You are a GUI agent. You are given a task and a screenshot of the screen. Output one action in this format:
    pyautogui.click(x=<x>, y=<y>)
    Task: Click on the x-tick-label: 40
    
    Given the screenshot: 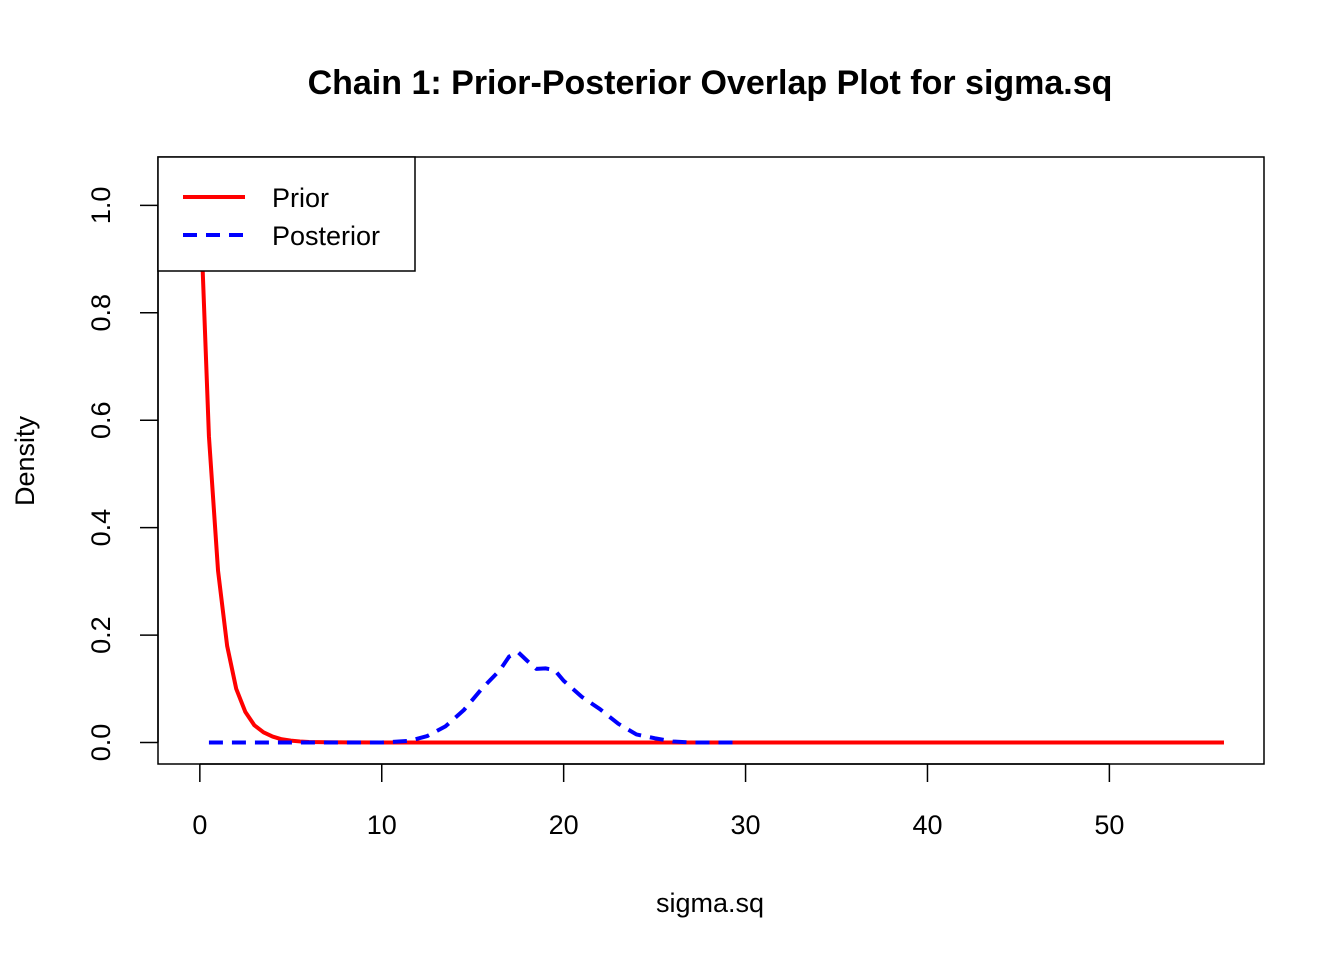 What is the action you would take?
    pyautogui.click(x=927, y=825)
    